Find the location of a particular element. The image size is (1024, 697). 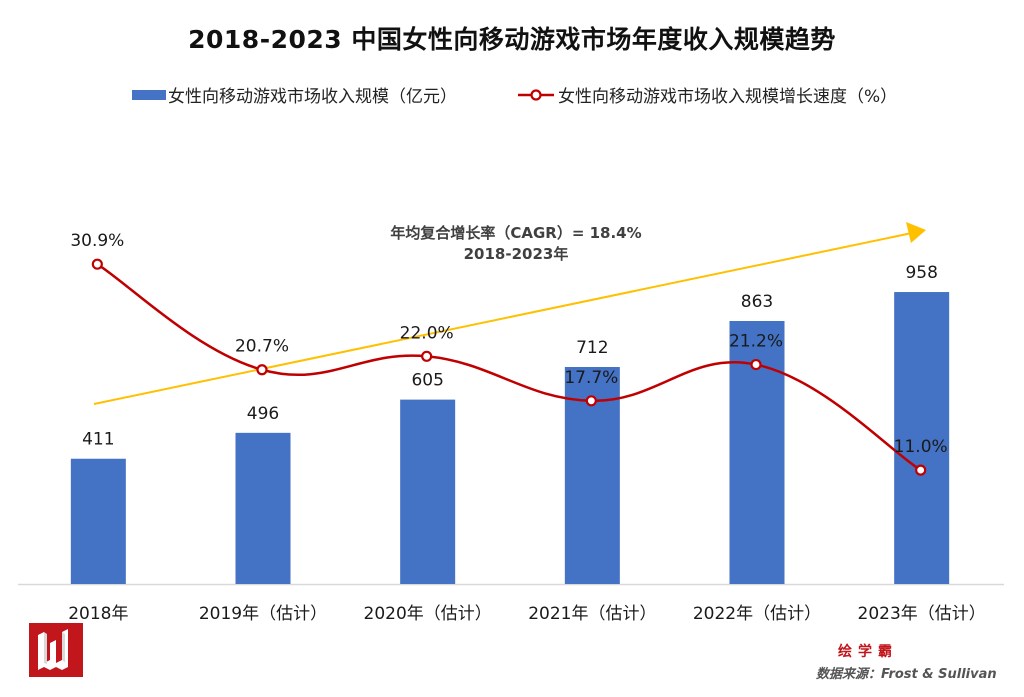

legend-label-growth: 女性向移动游戏市场收入规模增长速度（%） is located at coordinates (728, 97).